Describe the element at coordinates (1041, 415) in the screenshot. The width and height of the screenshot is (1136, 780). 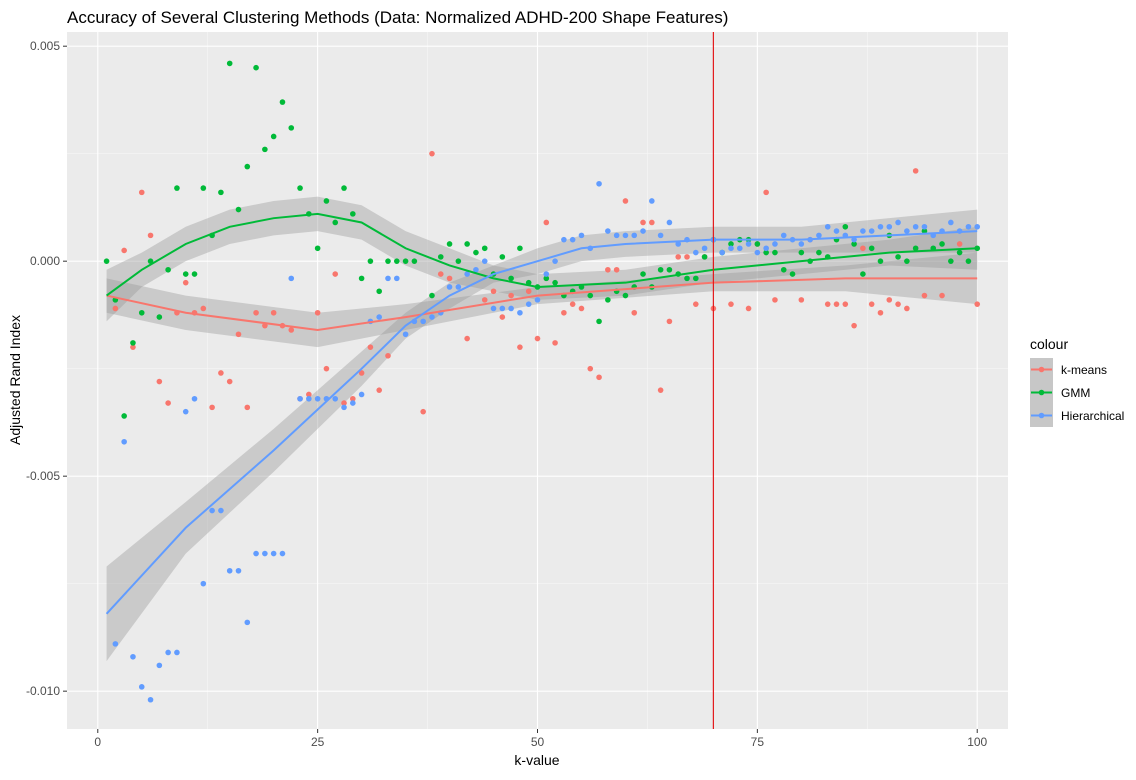
I see `legend-dot-hierarchical` at that location.